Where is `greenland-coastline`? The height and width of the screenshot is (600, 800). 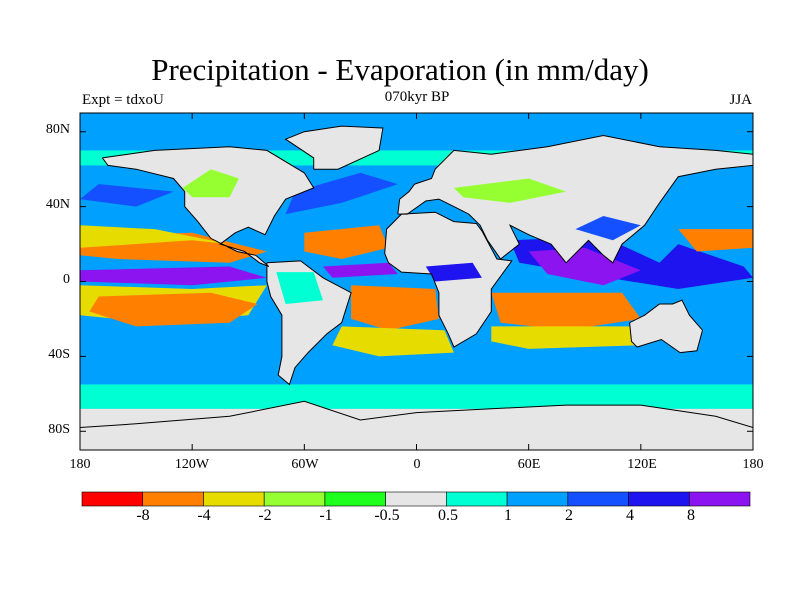 greenland-coastline is located at coordinates (334, 147).